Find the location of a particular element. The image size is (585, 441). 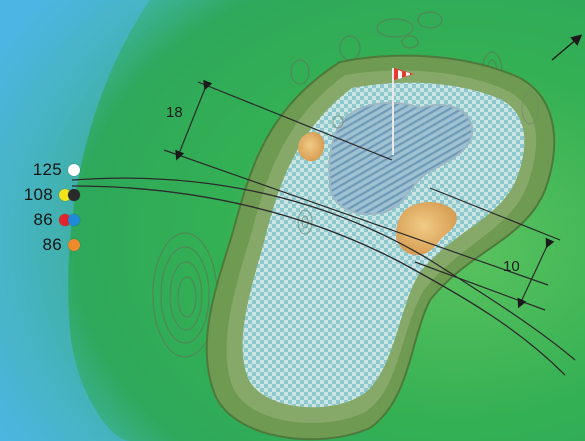

tee-marker-white is located at coordinates (74, 170).